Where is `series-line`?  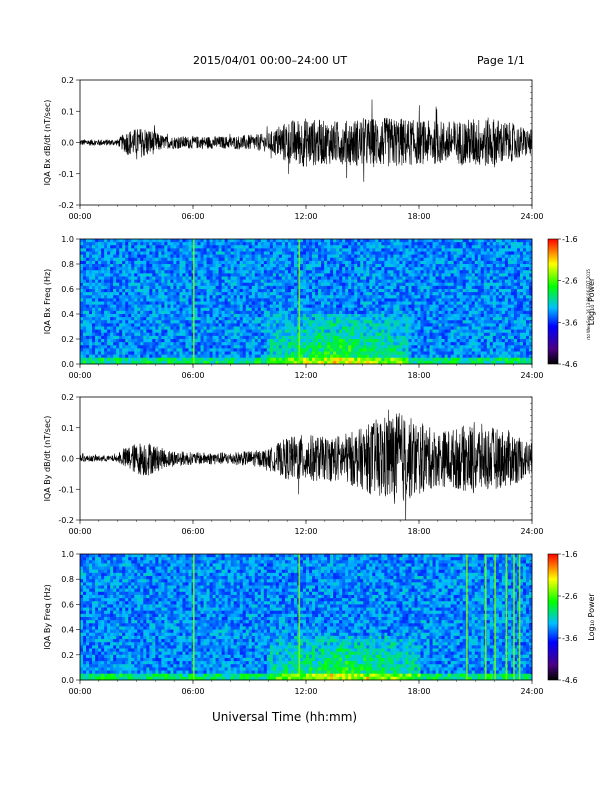 series-line is located at coordinates (306, 140).